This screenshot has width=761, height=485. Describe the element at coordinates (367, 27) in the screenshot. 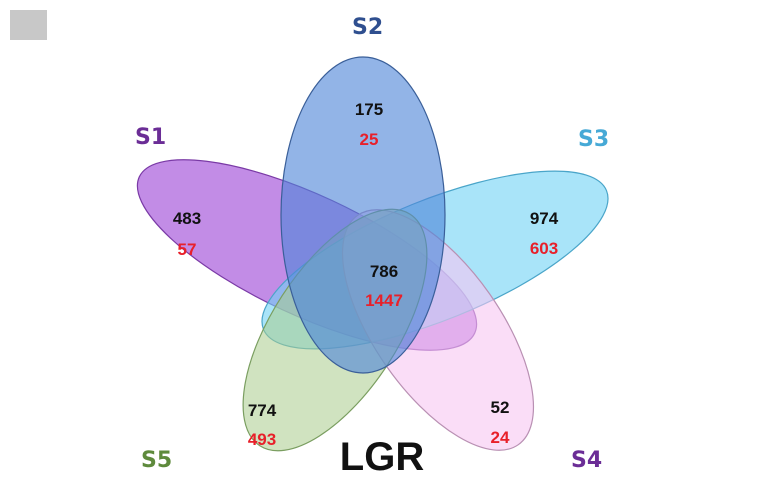

I see `set-label-S2: S2` at that location.